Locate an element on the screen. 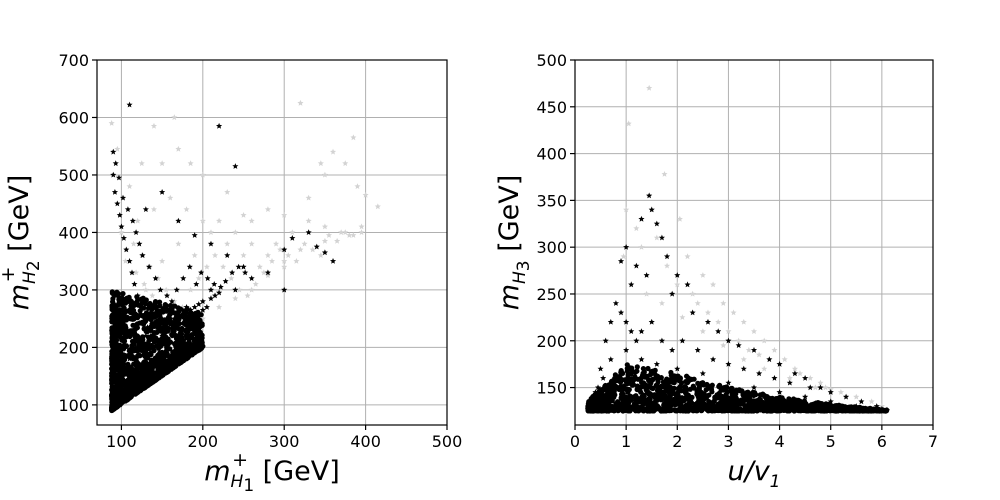  y-tick-label: 300 is located at coordinates (551, 247).